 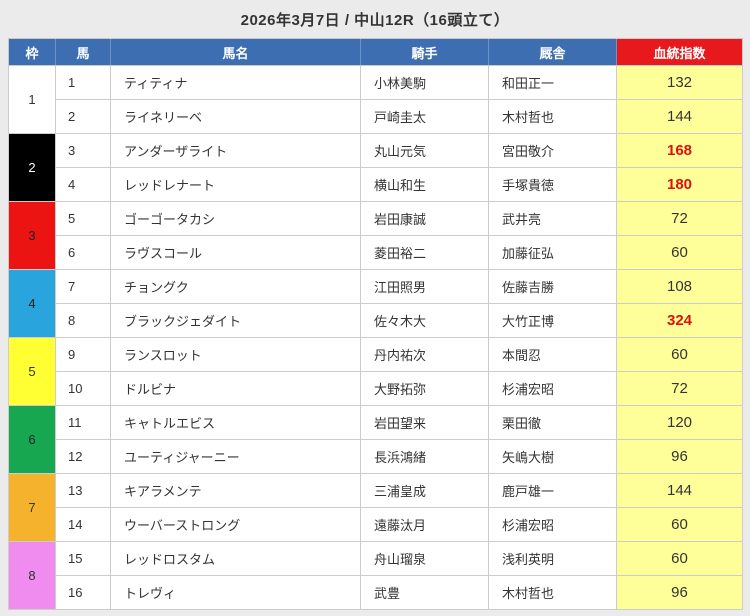 What do you see at coordinates (83, 116) in the screenshot?
I see `horse-number-cell: 2` at bounding box center [83, 116].